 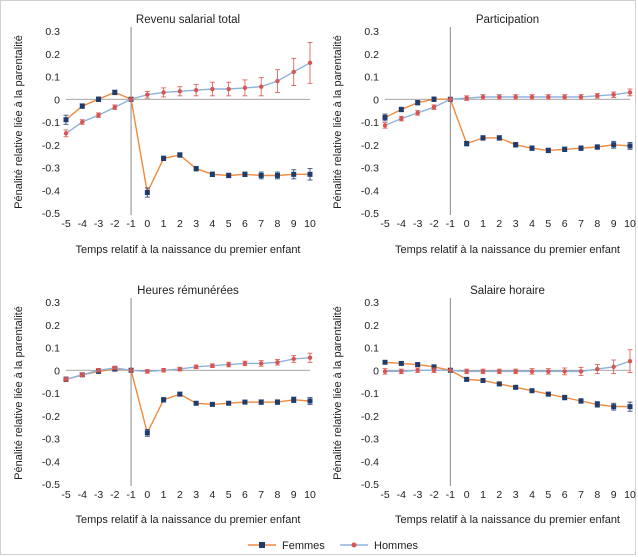 I want to click on x-tick-label: 3, so click(x=196, y=224).